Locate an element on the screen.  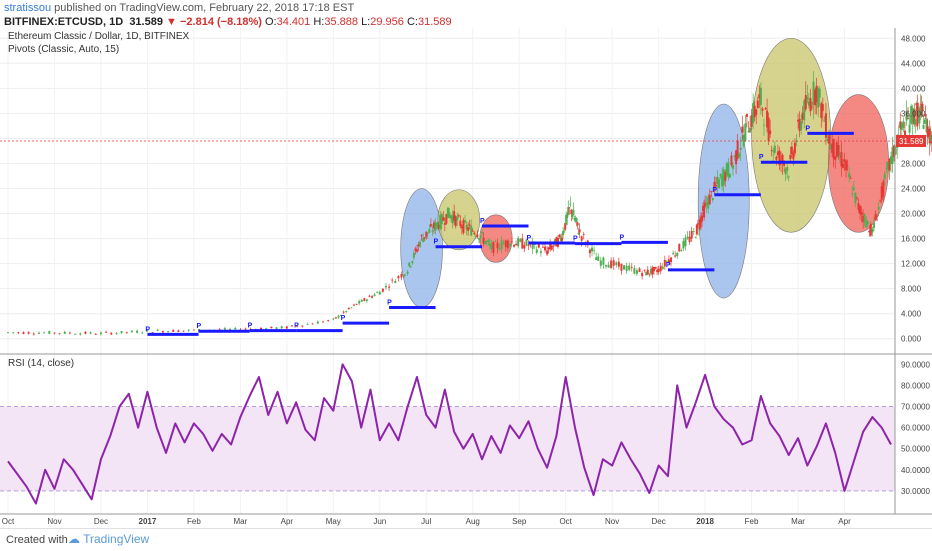
x-tick-label: Oct is located at coordinates (565, 521).